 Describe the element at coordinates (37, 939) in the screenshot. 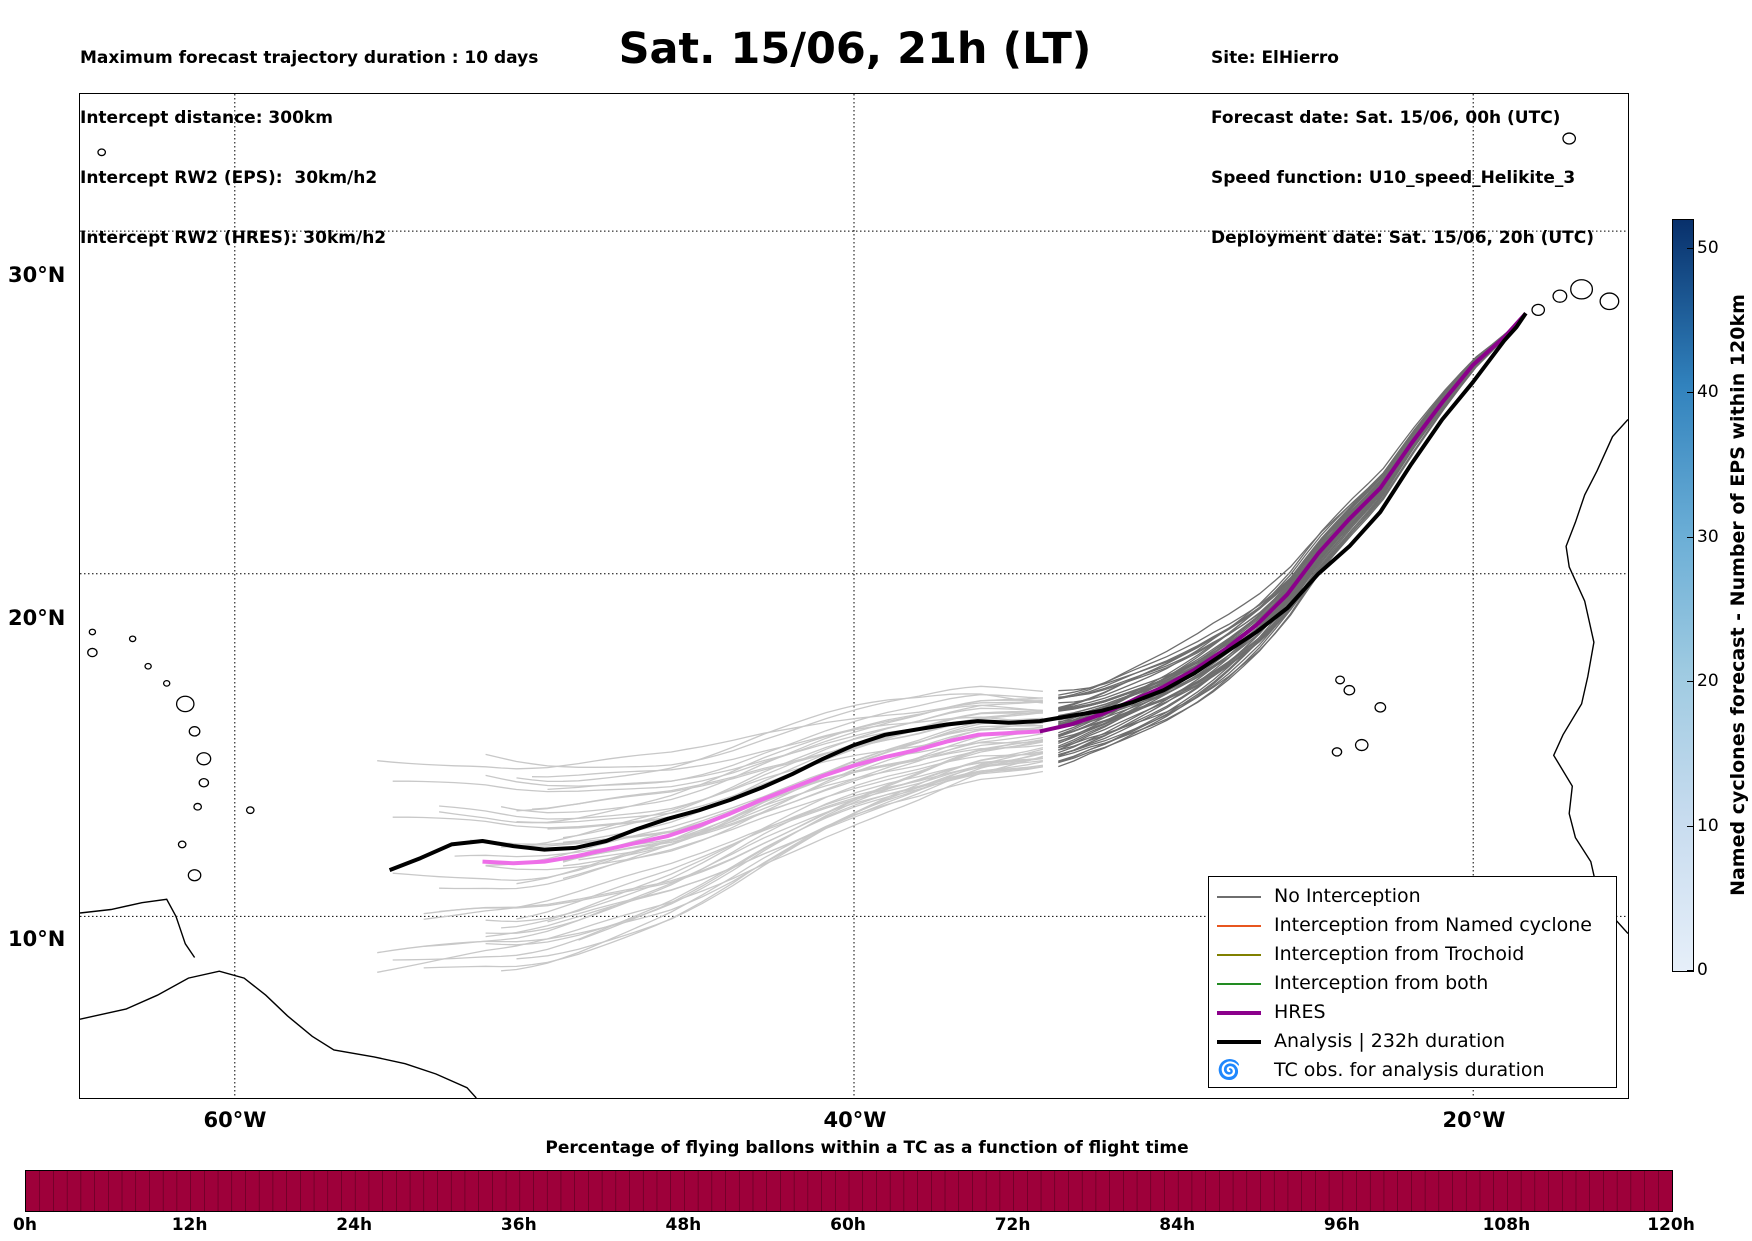

I see `lat-tick-label: 10°N` at that location.